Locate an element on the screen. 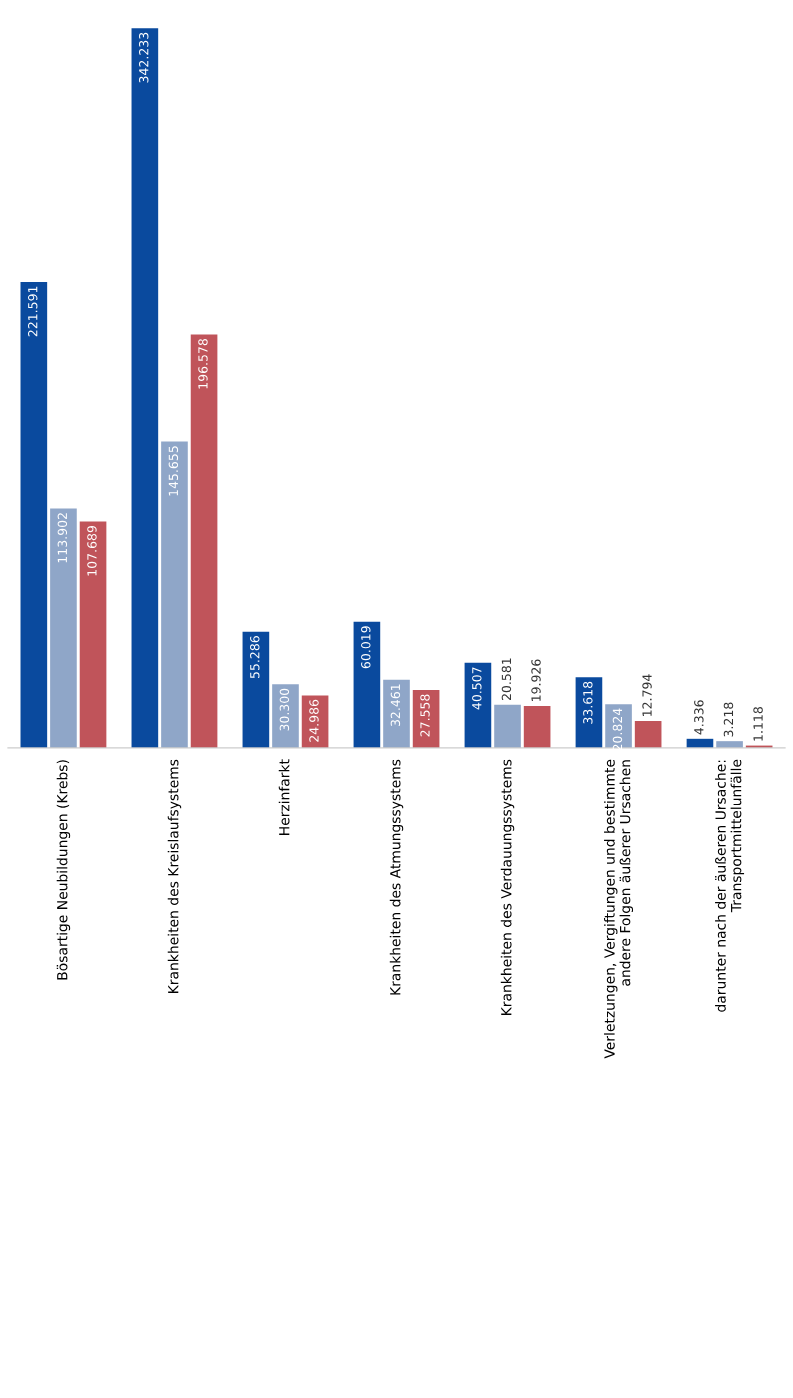 The height and width of the screenshot is (1398, 793). data-label: 1.118 is located at coordinates (758, 724).